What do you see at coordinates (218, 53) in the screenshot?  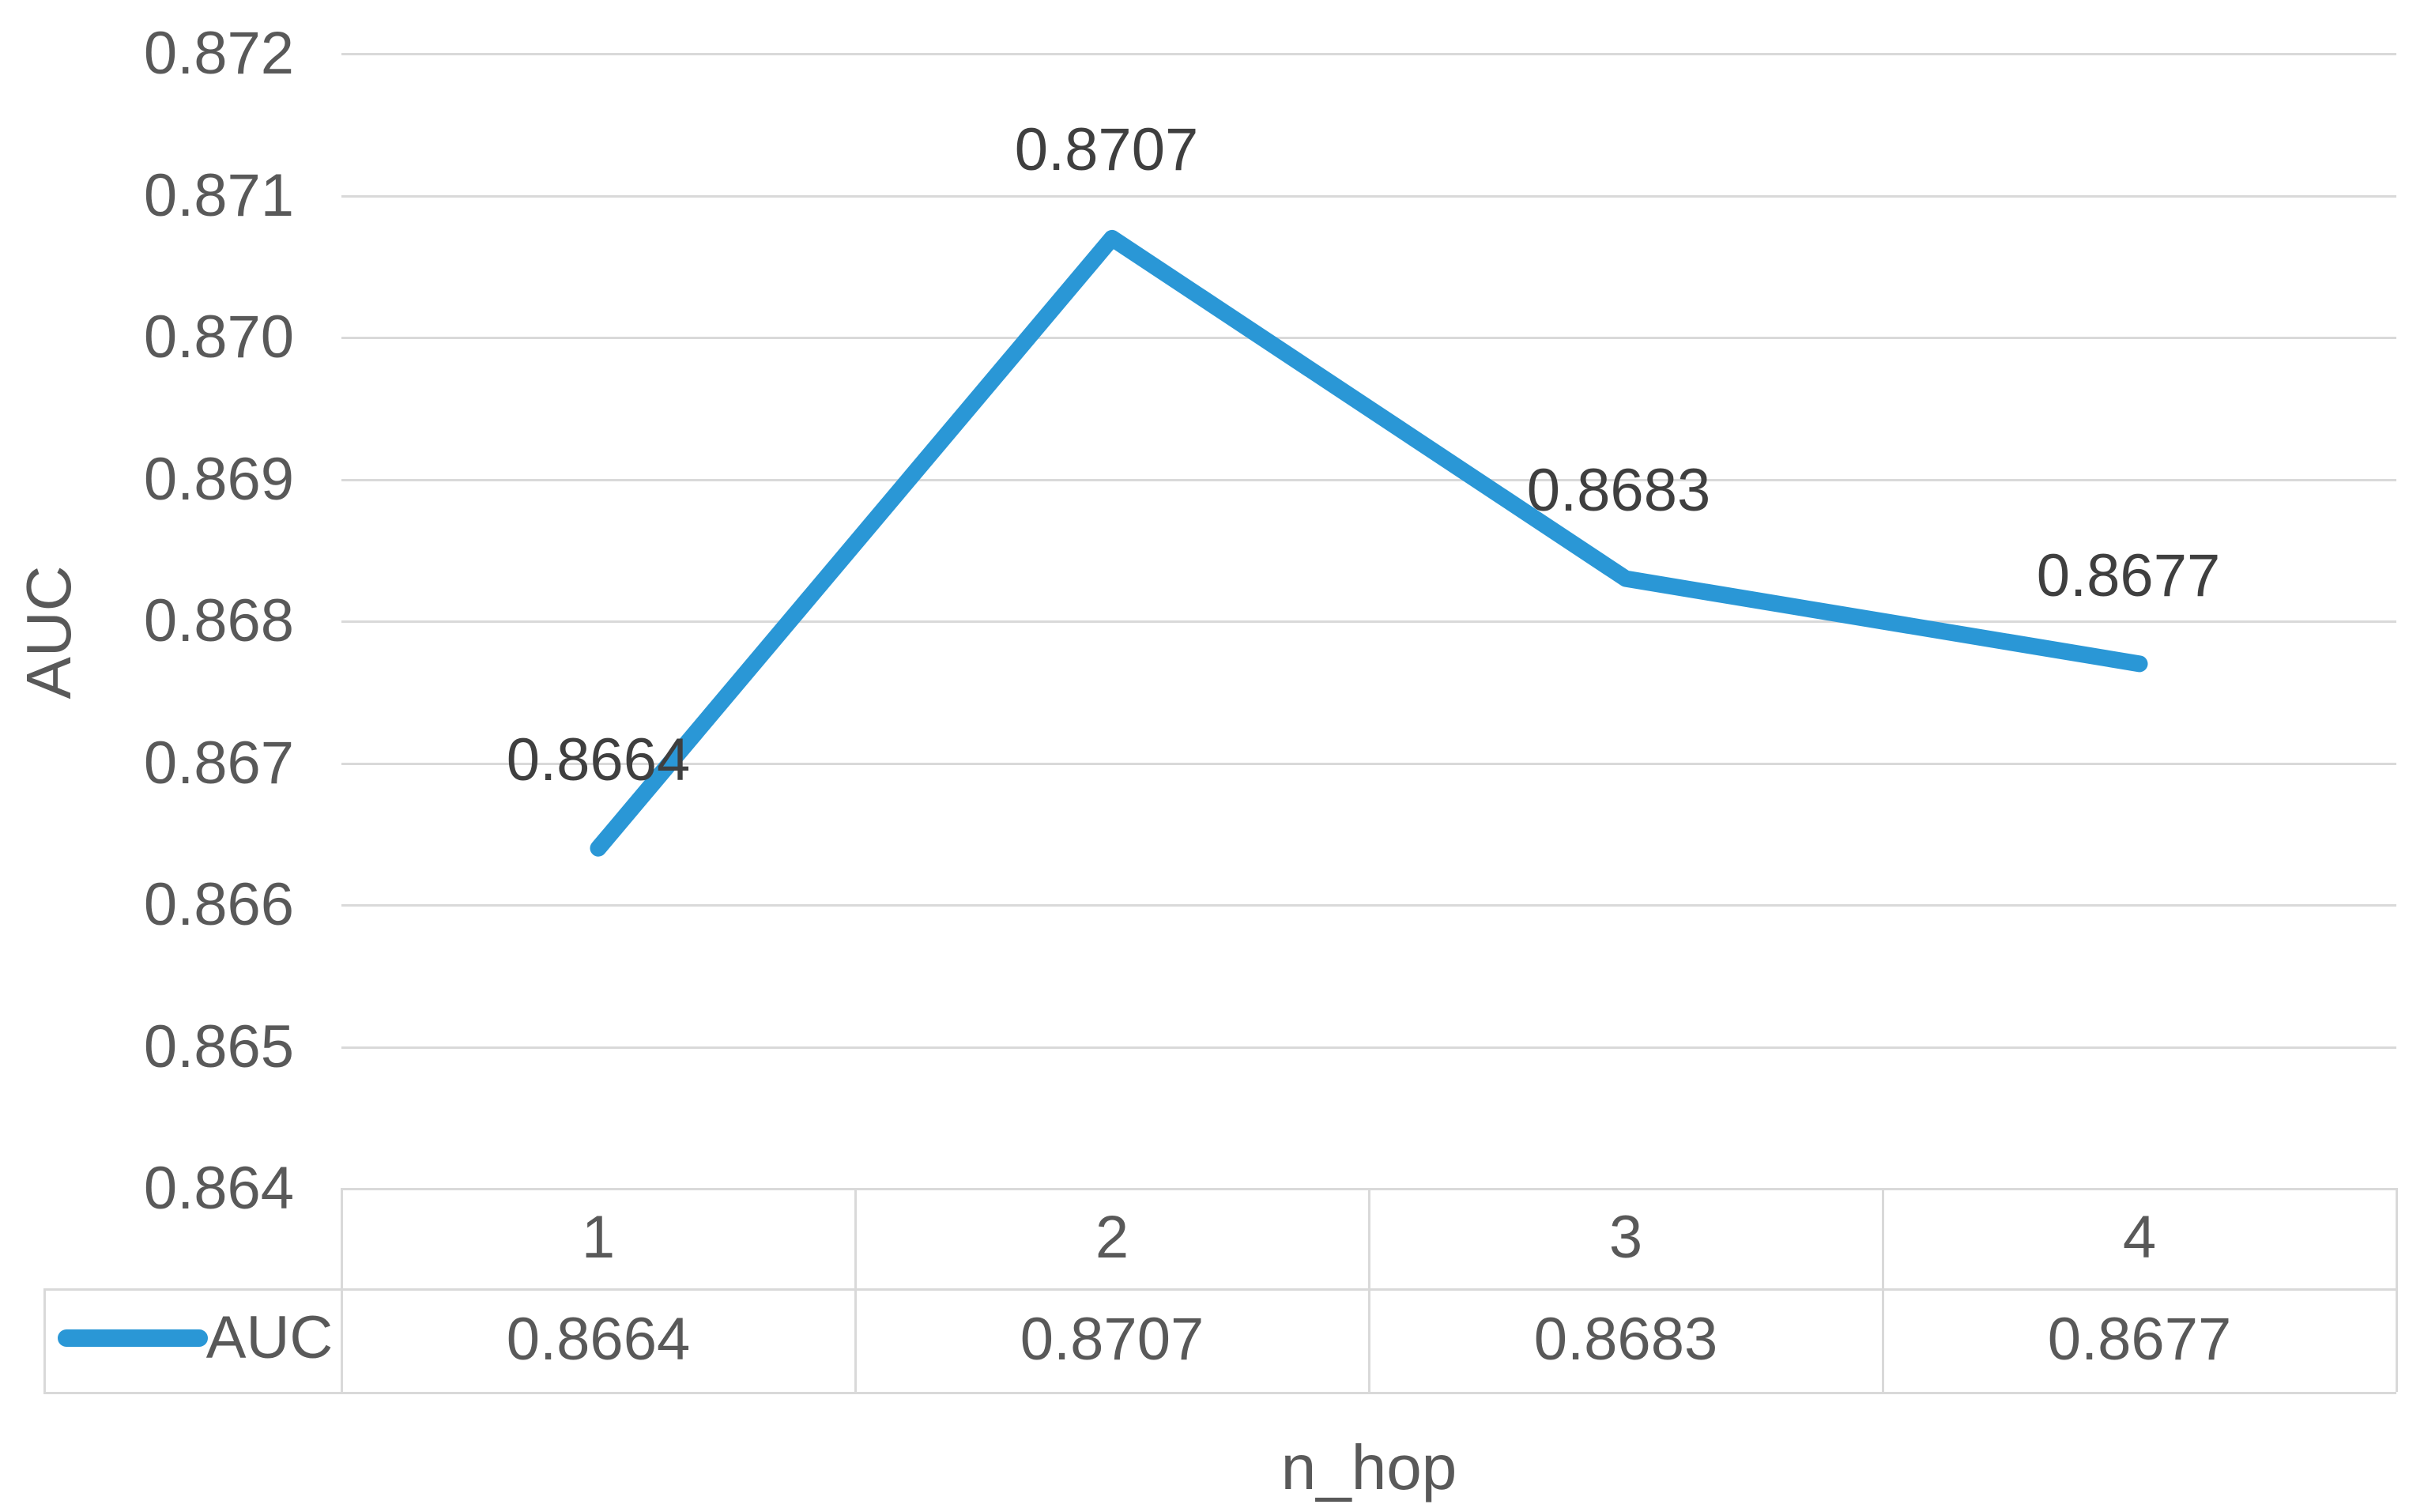 I see `y-axis-tick-label: 0.872` at bounding box center [218, 53].